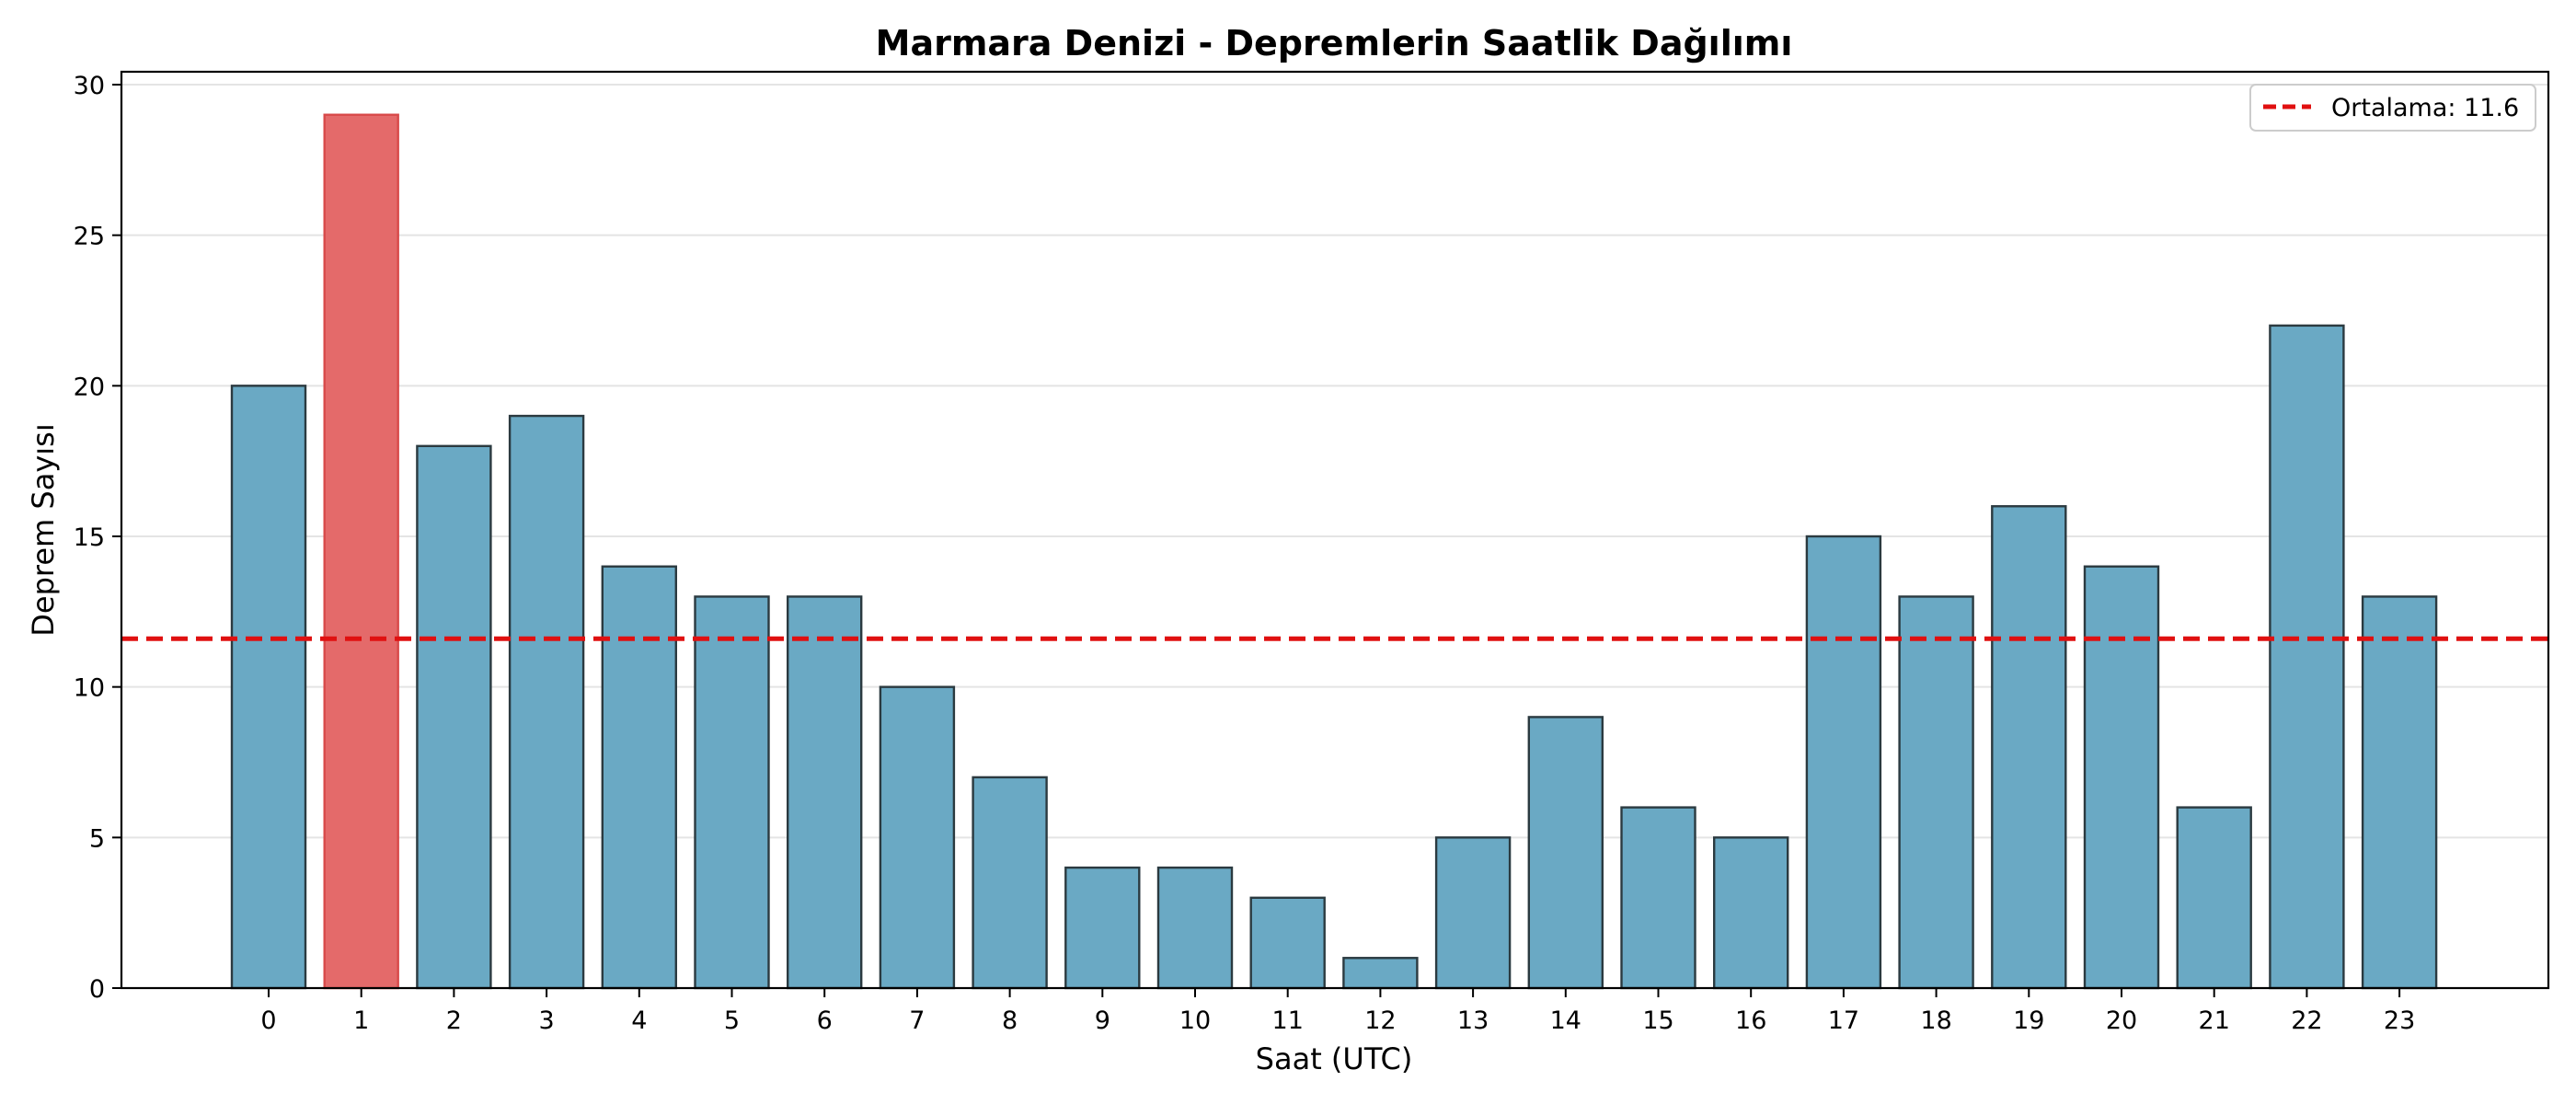 This screenshot has width=2576, height=1104. Describe the element at coordinates (1010, 1020) in the screenshot. I see `x-tick-label: 8` at that location.